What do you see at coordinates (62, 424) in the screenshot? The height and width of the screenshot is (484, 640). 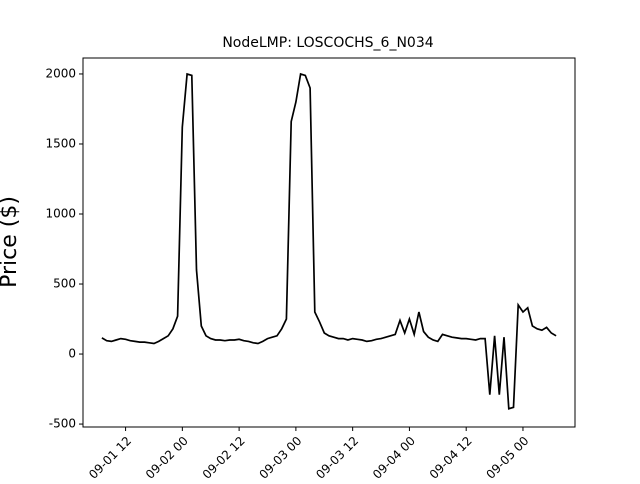 I see `y-tick-label: -500` at bounding box center [62, 424].